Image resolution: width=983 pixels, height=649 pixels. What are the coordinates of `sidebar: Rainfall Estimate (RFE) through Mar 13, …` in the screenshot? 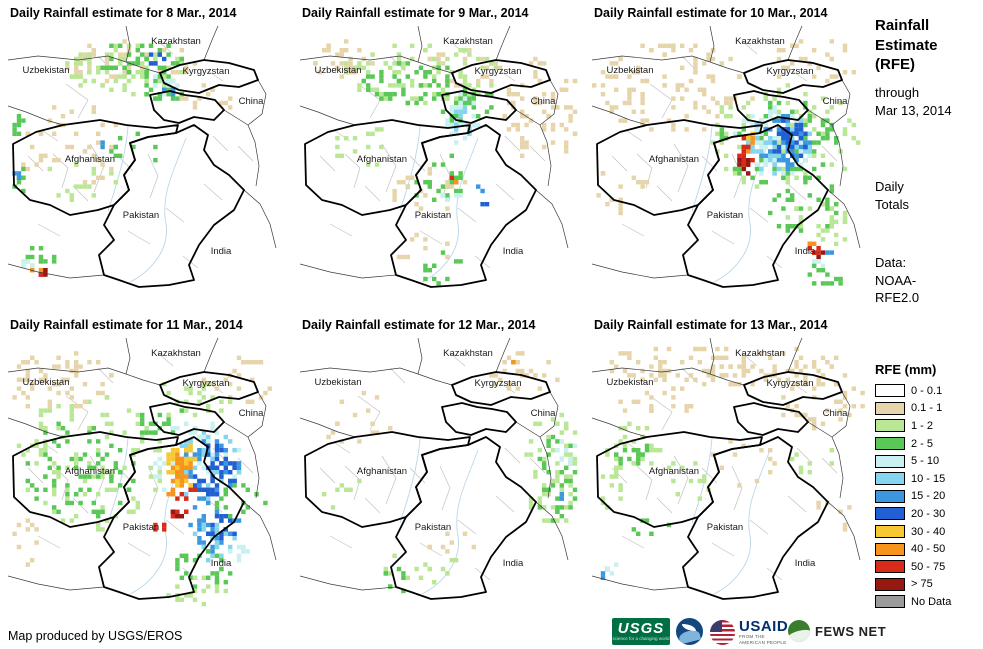 It's located at (928, 324).